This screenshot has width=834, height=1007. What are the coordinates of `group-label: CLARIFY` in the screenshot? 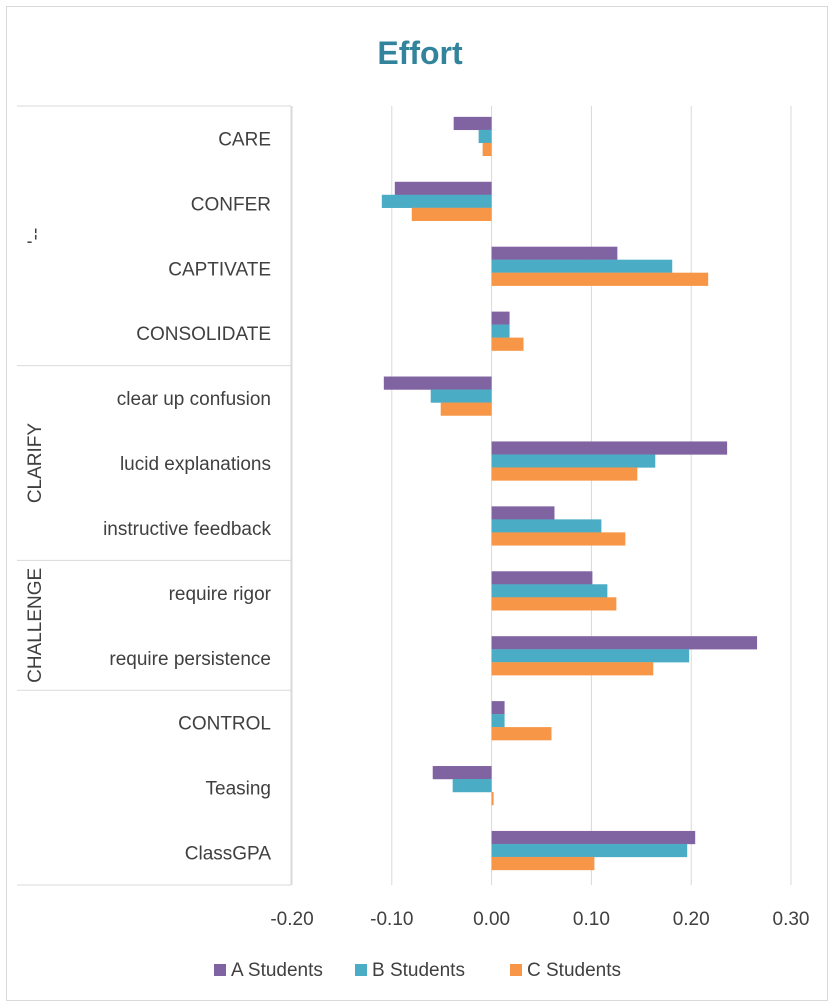 It's located at (35, 463).